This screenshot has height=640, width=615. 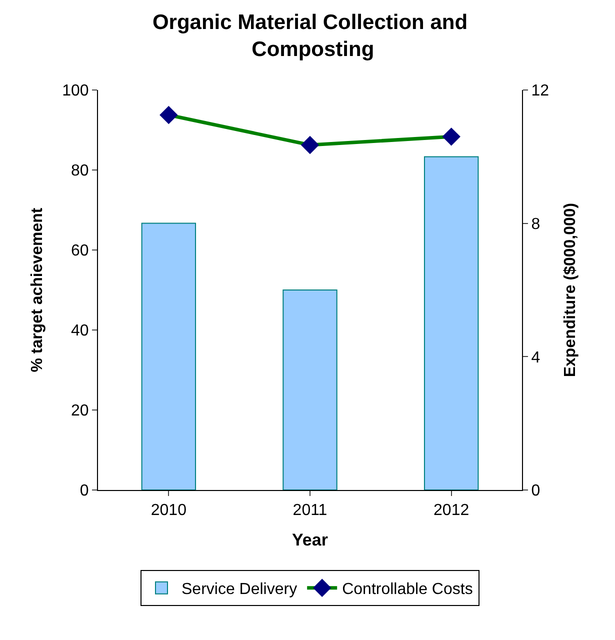 What do you see at coordinates (168, 511) in the screenshot?
I see `x-tick-label: 2010` at bounding box center [168, 511].